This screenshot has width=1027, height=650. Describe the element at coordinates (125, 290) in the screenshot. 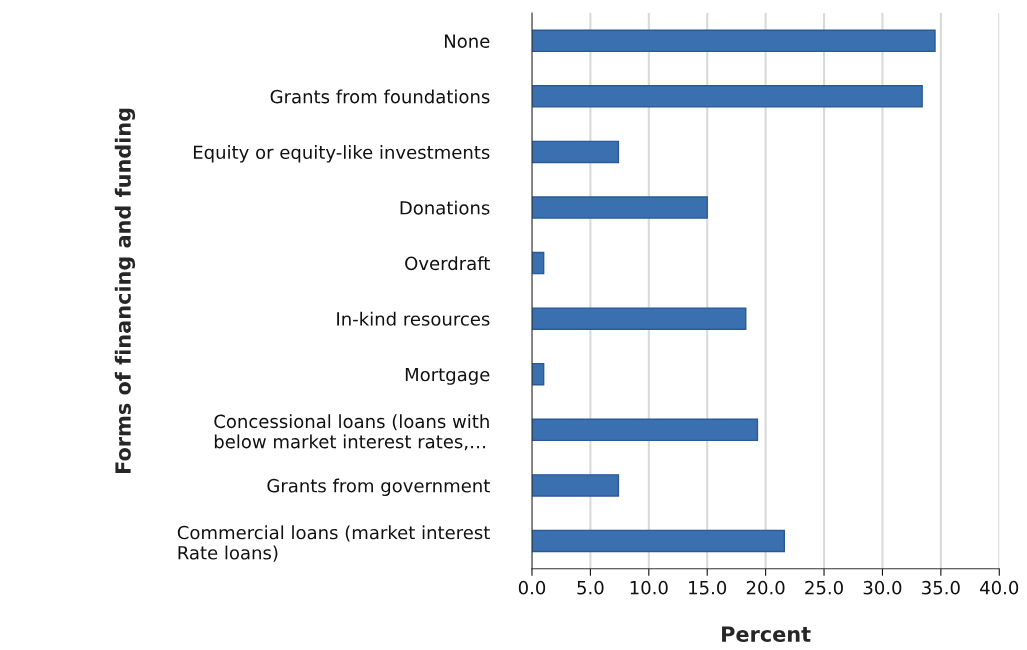

I see `y-axis-title: Forms of financing and funding` at that location.